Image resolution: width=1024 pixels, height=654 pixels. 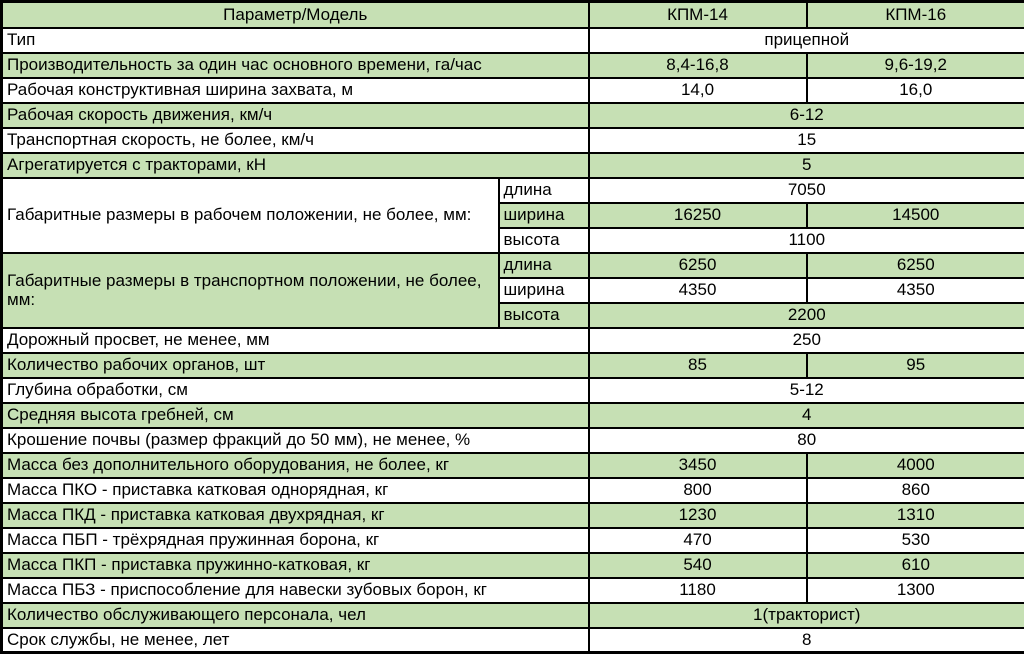 I want to click on param-label-ground-clearance: Дорожный просвет, не менее, мм, so click(x=295, y=340).